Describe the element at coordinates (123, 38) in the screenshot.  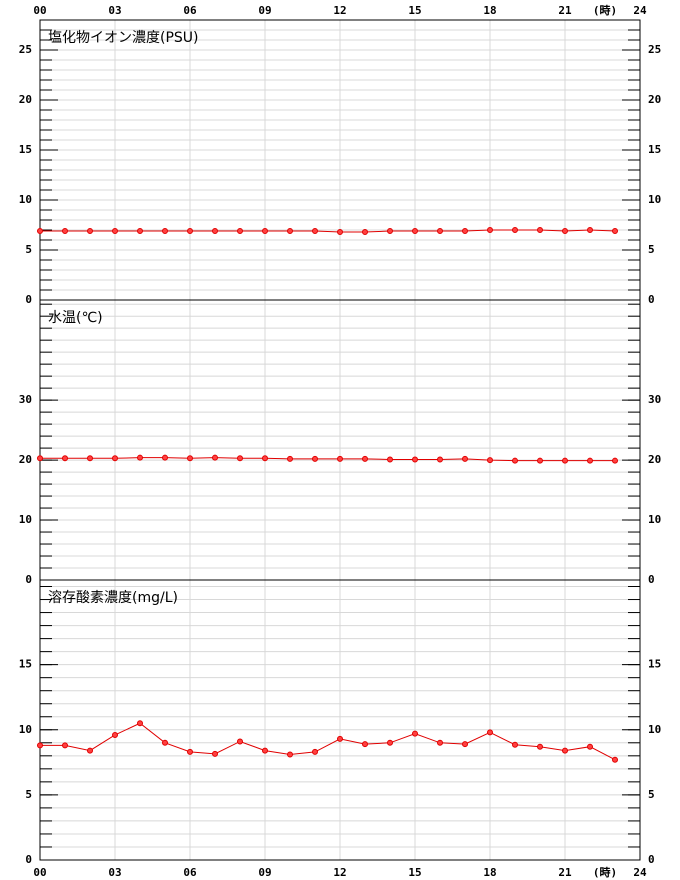
I see `panel-title: 塩化物イオン濃度(PSU)` at that location.